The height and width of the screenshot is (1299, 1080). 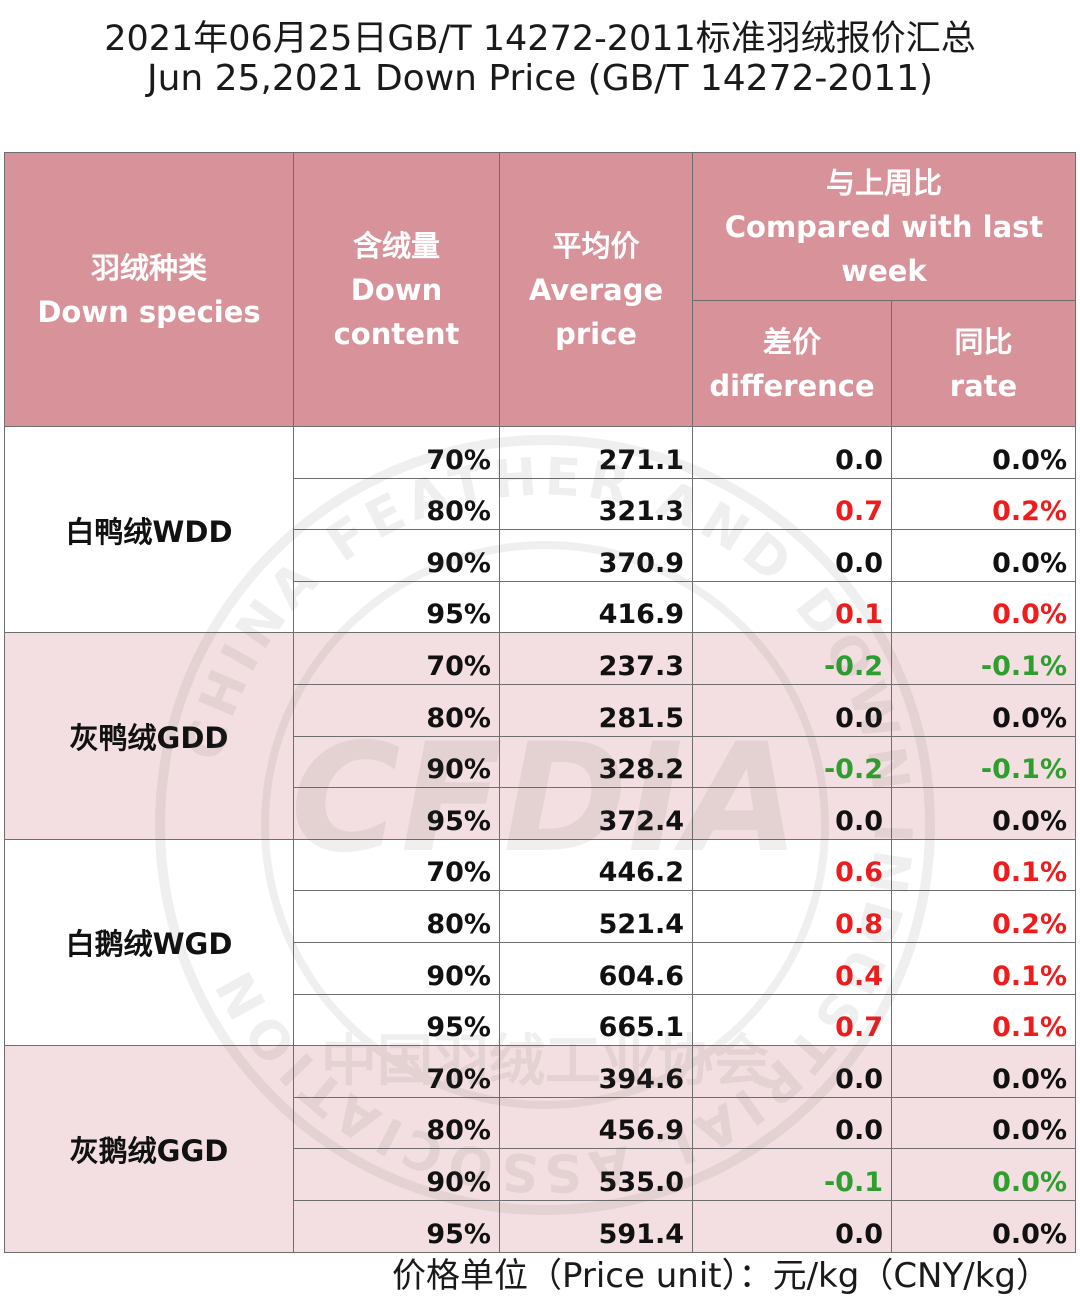 What do you see at coordinates (596, 1174) in the screenshot?
I see `price-cell: 535.0` at bounding box center [596, 1174].